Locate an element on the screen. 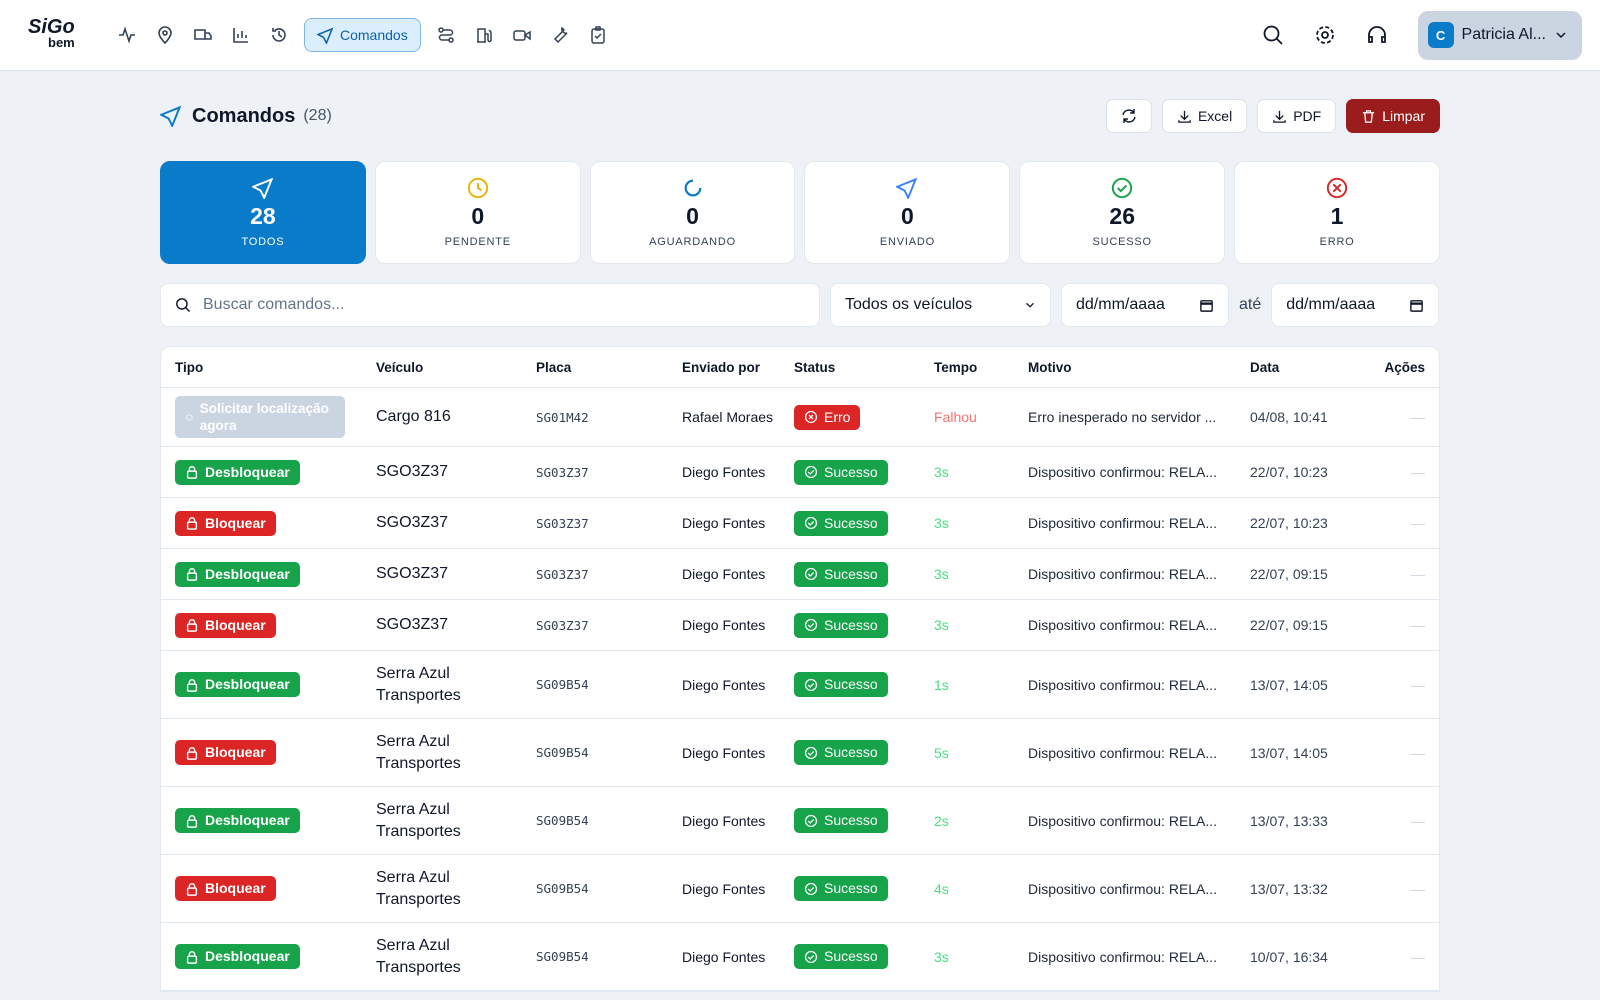  search-icon is located at coordinates (1273, 35).